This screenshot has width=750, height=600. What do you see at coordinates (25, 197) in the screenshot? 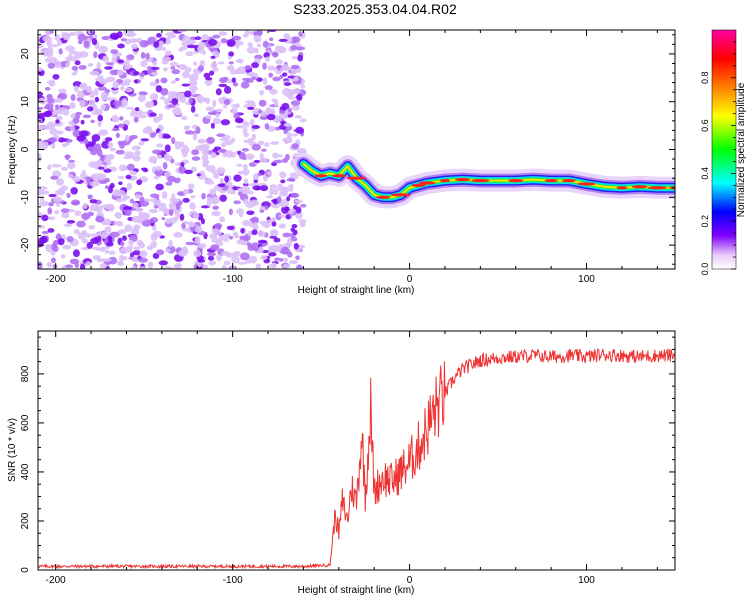
I see `y-tick-label: -10` at bounding box center [25, 197].